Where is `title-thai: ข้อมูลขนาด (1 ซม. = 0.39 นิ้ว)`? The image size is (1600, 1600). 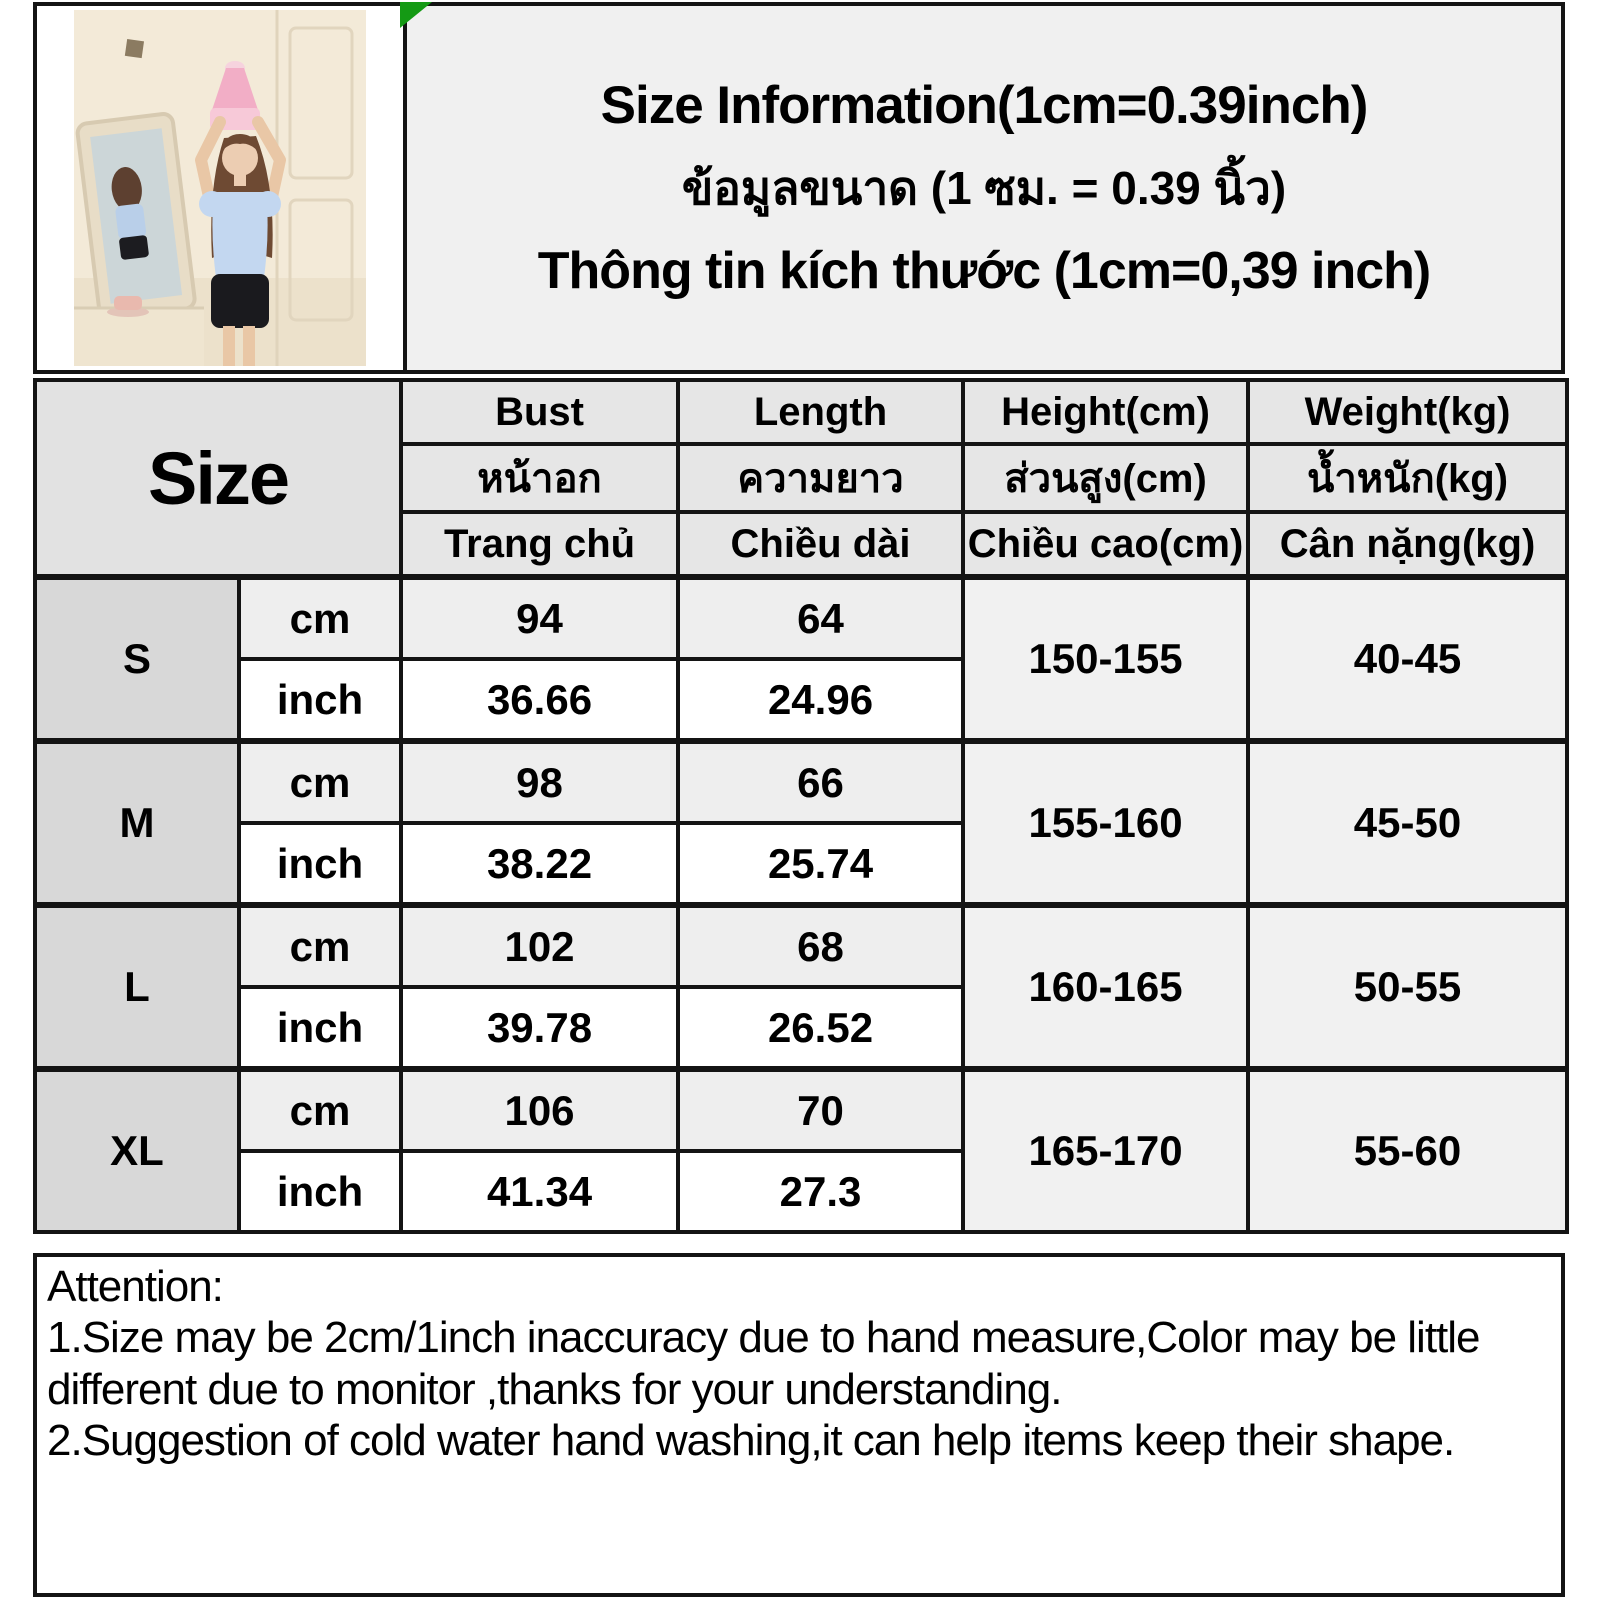
title-thai: ข้อมูลขนาด (1 ซม. = 0.39 นิ้ว) is located at coordinates (984, 188).